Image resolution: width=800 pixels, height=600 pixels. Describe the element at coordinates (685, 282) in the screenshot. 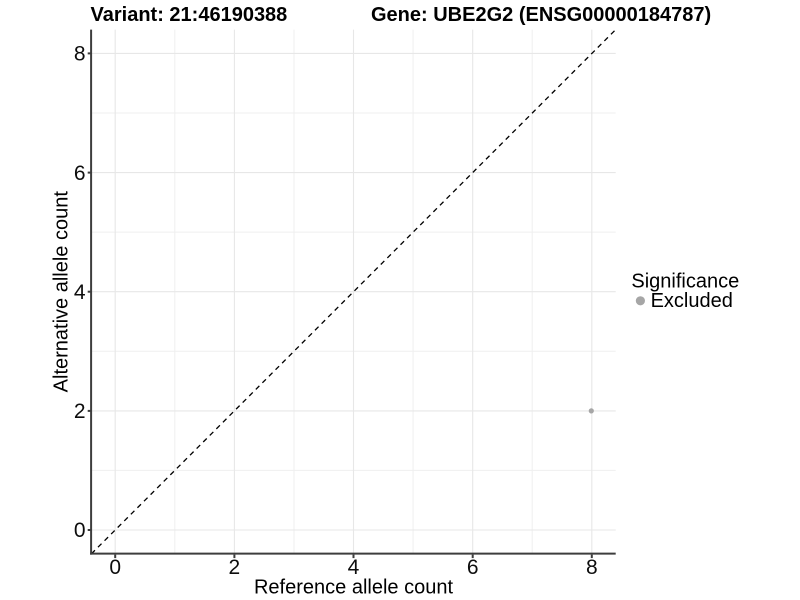

I see `svg-text: Significance` at that location.